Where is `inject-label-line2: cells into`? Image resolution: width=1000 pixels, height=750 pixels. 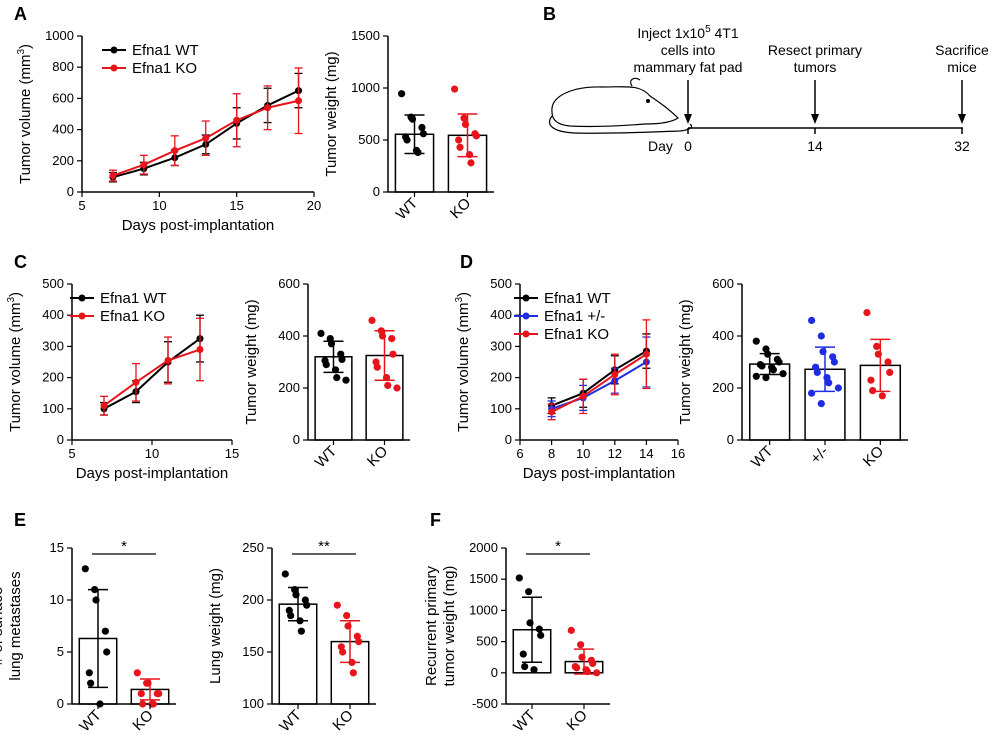 inject-label-line2: cells into is located at coordinates (688, 50).